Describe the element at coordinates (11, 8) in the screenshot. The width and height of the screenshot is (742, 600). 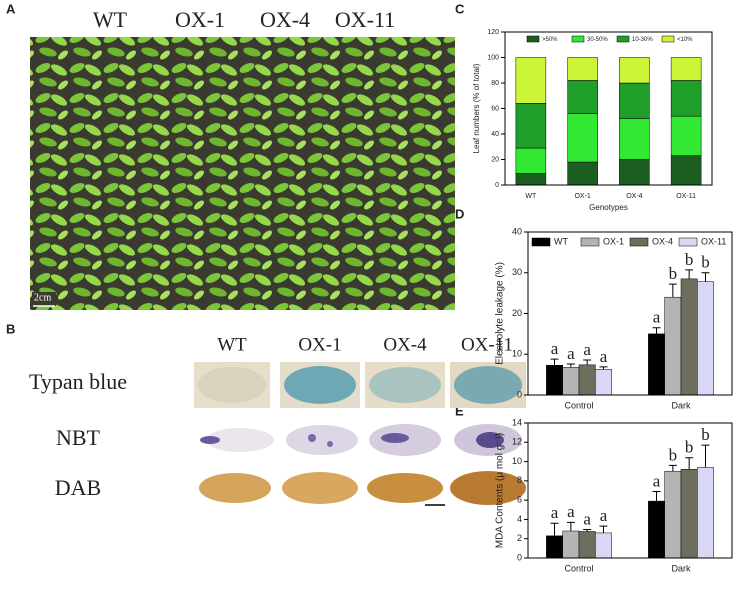
I see `panel-label: A` at that location.